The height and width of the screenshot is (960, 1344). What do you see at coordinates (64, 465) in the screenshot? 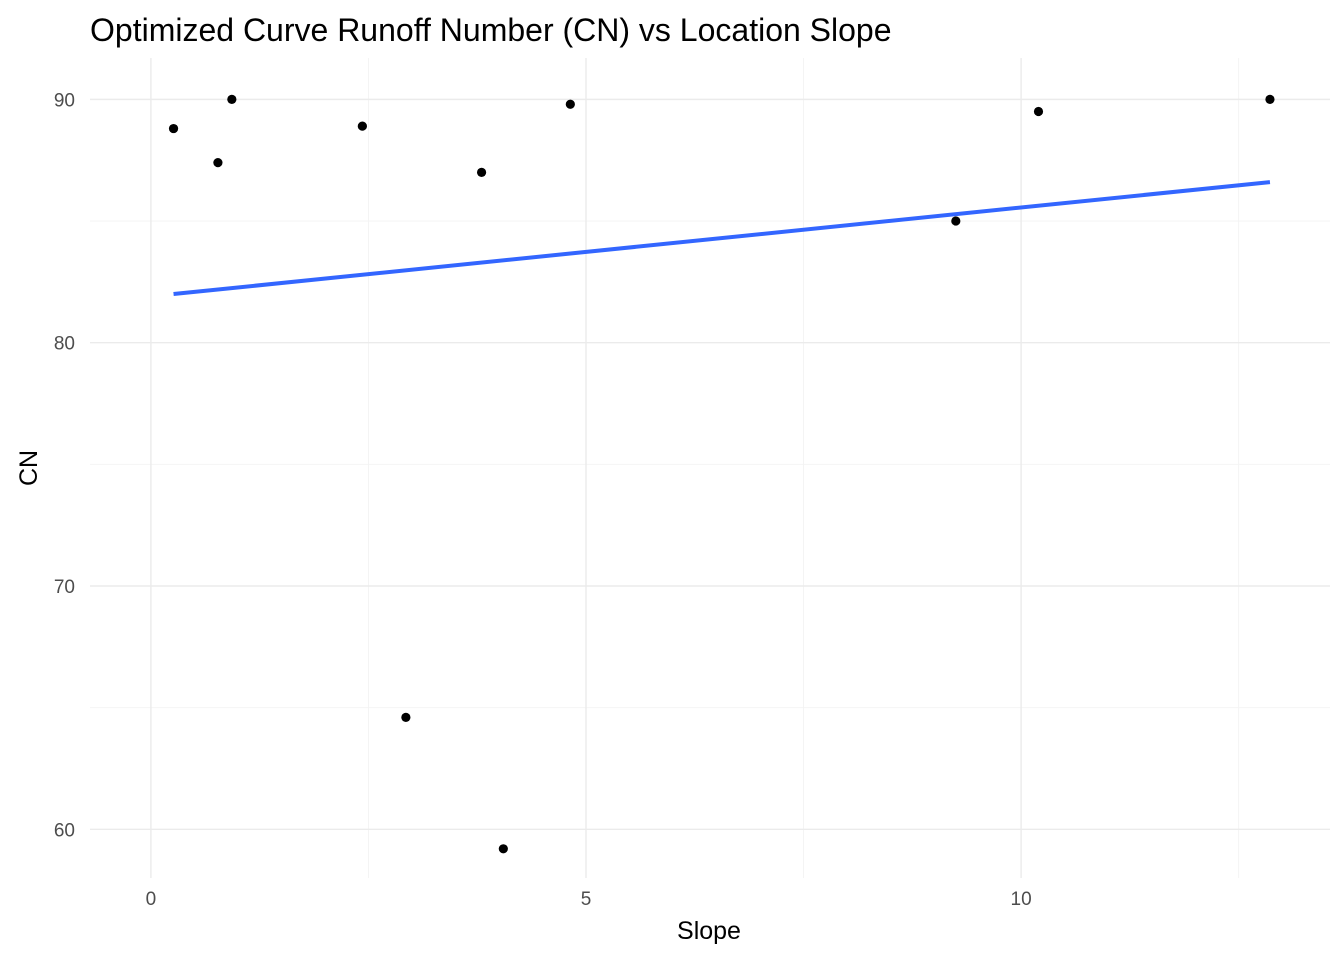
I see `y-axis-ticks: 60 70 80 90` at bounding box center [64, 465].